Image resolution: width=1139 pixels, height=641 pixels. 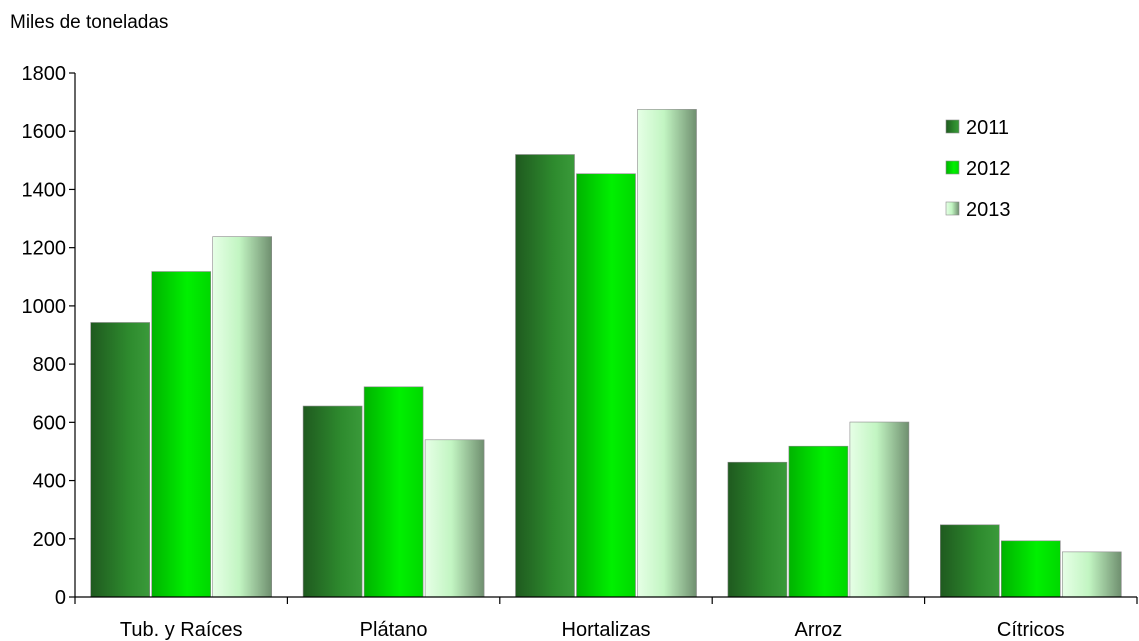 I want to click on y-tick-label: 1000, so click(x=44, y=307).